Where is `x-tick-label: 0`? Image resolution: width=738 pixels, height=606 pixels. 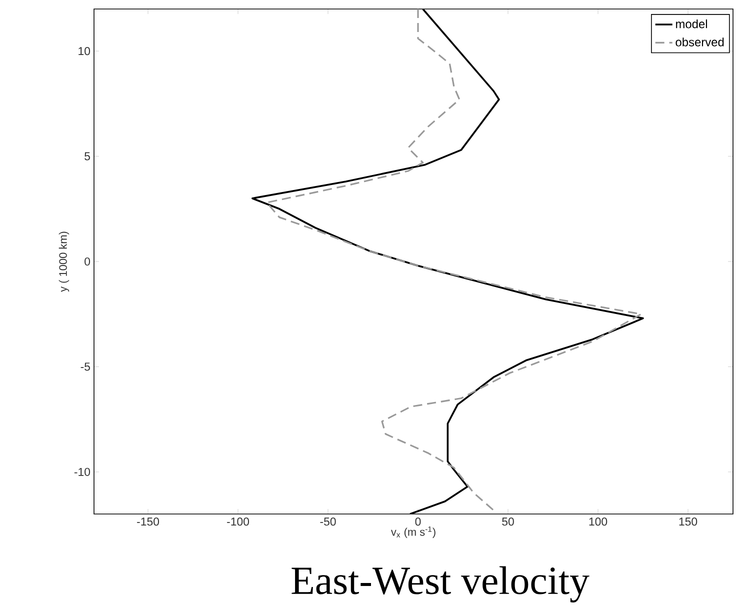 x-tick-label: 0 is located at coordinates (418, 522).